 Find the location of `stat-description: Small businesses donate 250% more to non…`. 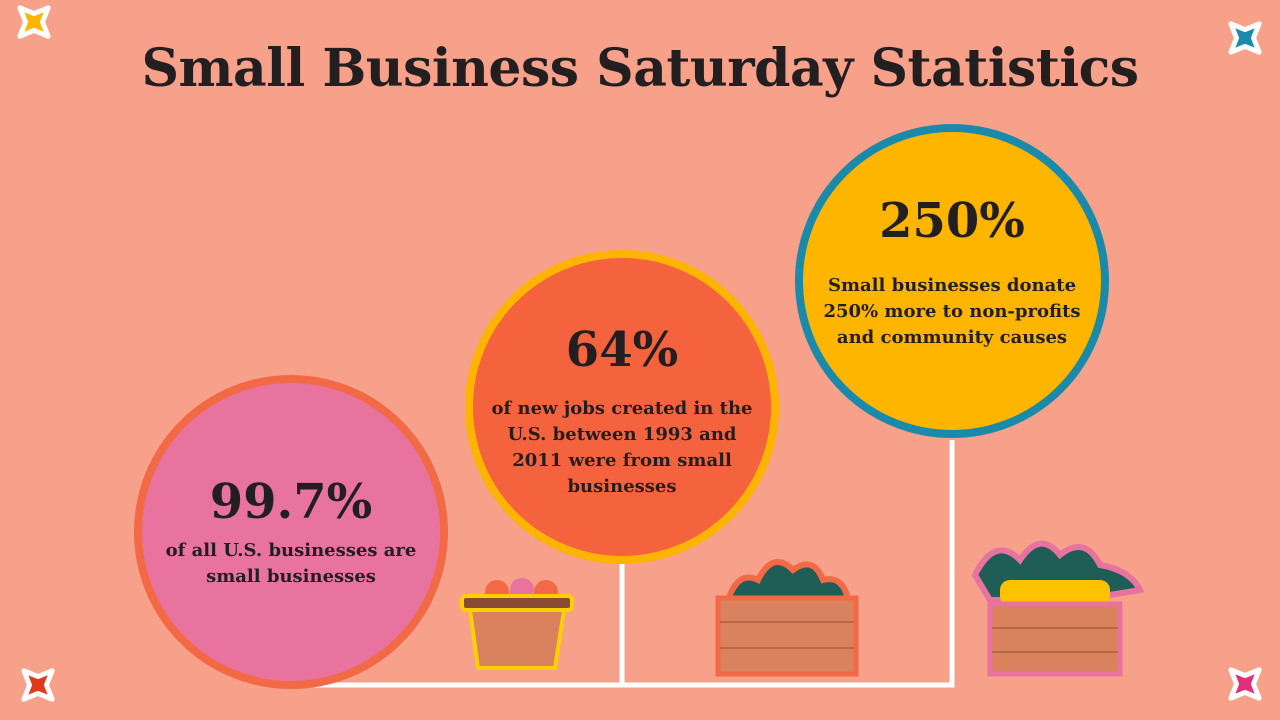

stat-description: Small businesses donate 250% more to non… is located at coordinates (952, 311).